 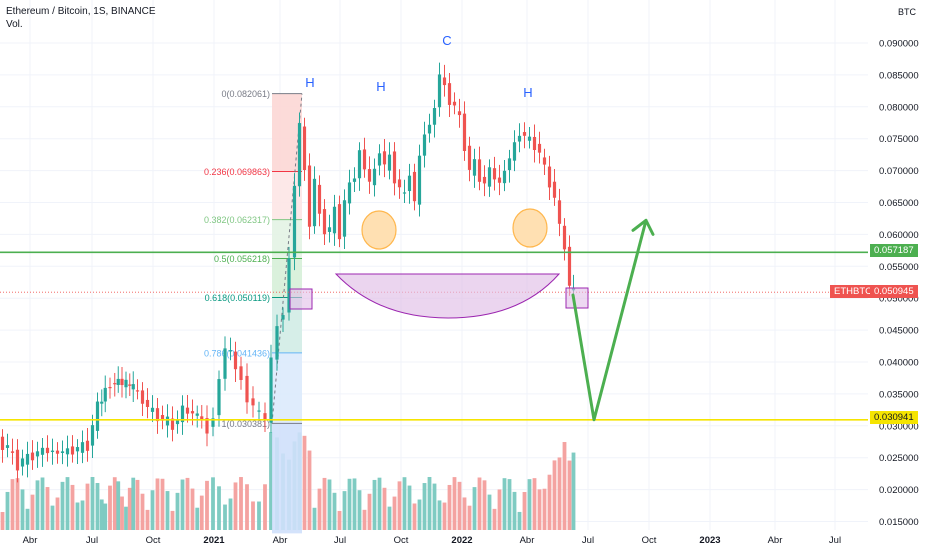 What do you see at coordinates (899, 203) in the screenshot?
I see `y-tick-label: 0.065000` at bounding box center [899, 203].